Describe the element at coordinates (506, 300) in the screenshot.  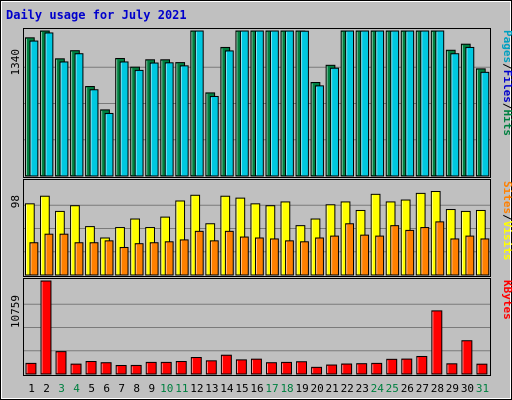
I see `panel-kbytes-legend-item-0: KBytes` at that location.